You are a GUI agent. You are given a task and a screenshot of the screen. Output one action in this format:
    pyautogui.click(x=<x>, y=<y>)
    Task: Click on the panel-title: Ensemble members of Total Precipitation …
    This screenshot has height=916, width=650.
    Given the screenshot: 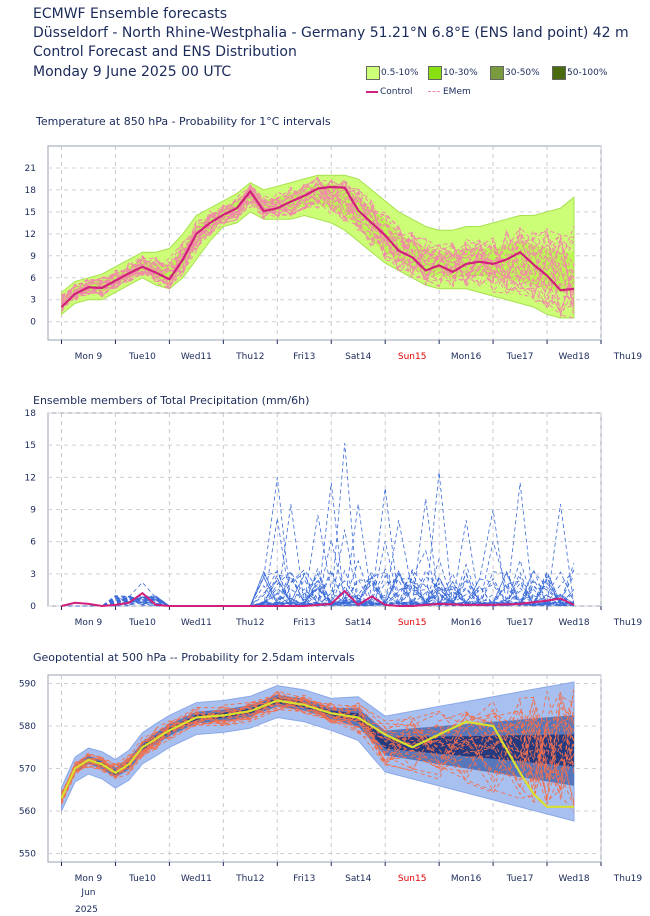 What is the action you would take?
    pyautogui.click(x=171, y=400)
    